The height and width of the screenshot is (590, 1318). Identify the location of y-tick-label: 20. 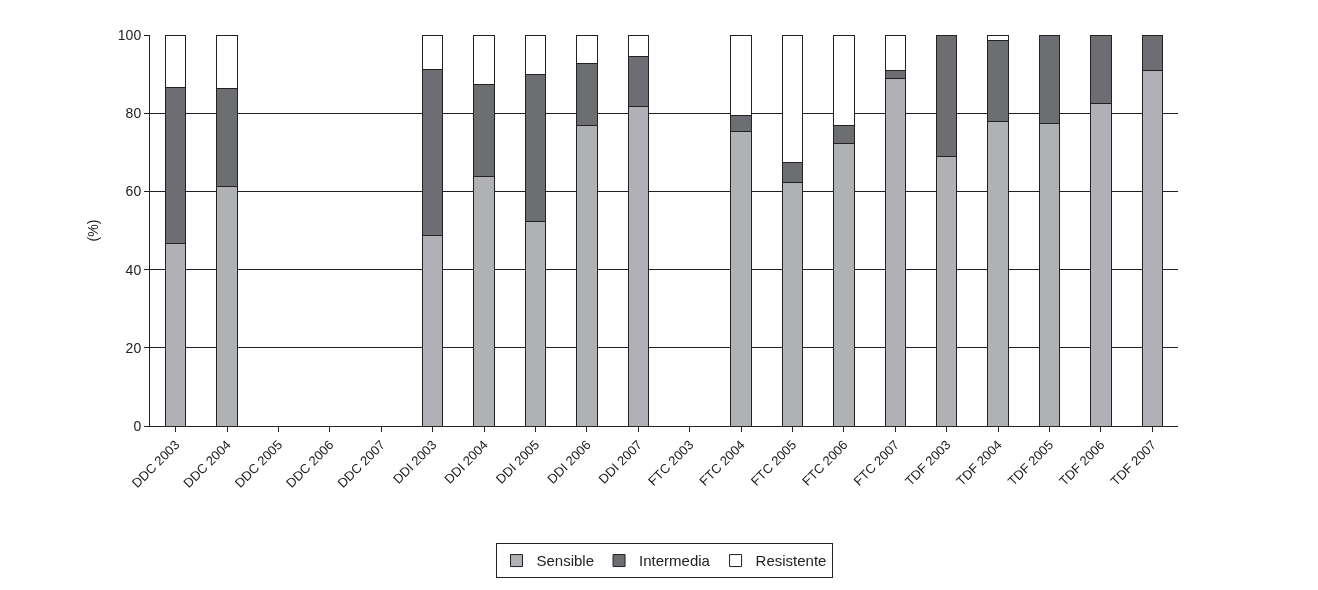
(133, 347).